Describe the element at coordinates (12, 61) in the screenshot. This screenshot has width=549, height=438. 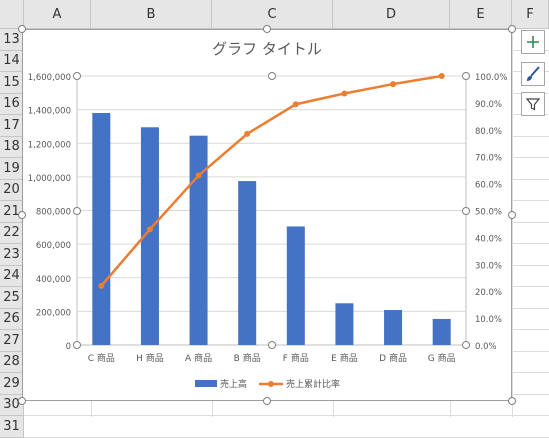
I see `row-header-14: 14` at that location.